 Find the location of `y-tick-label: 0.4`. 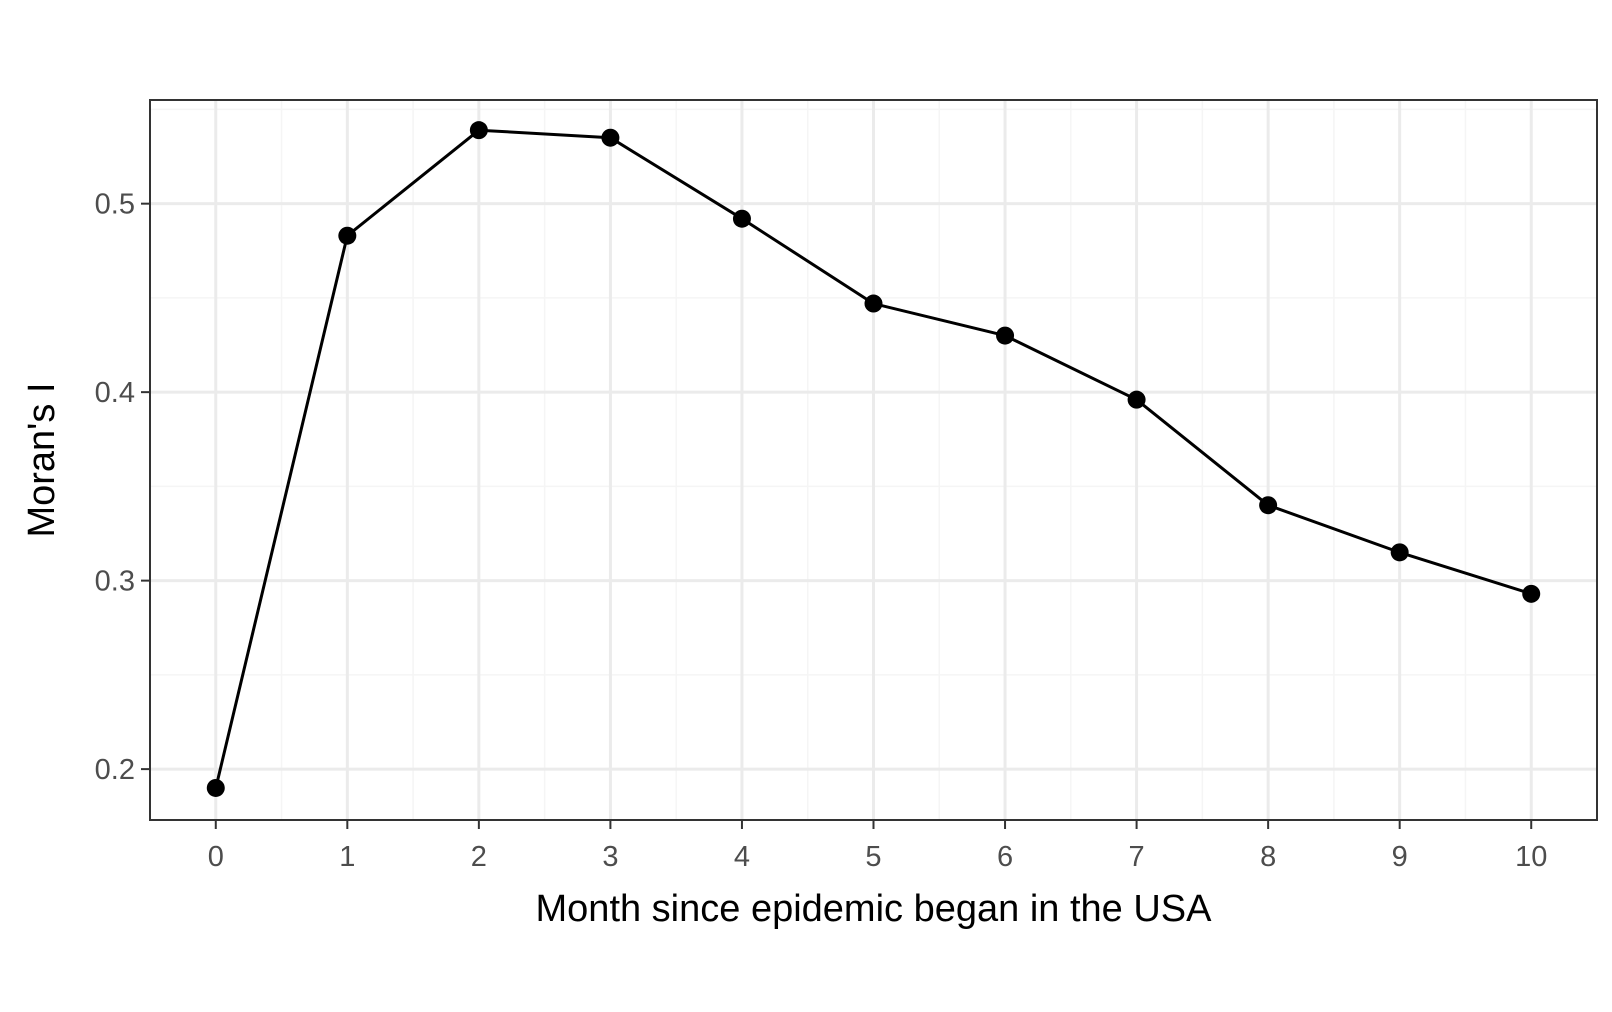

y-tick-label: 0.4 is located at coordinates (115, 393).